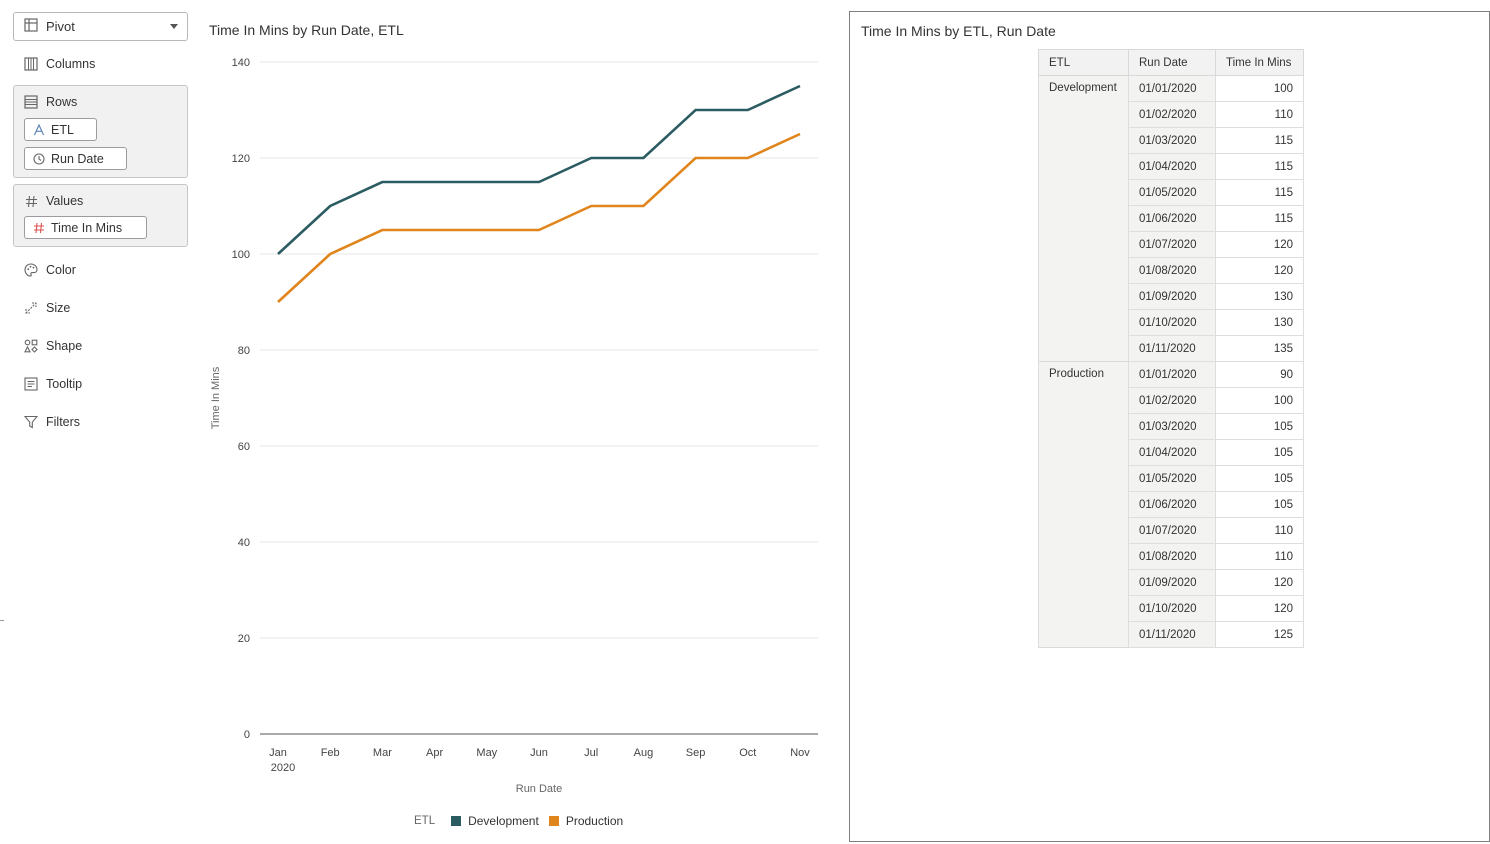  What do you see at coordinates (1259, 374) in the screenshot?
I see `time-in-mins-cell: 90` at bounding box center [1259, 374].